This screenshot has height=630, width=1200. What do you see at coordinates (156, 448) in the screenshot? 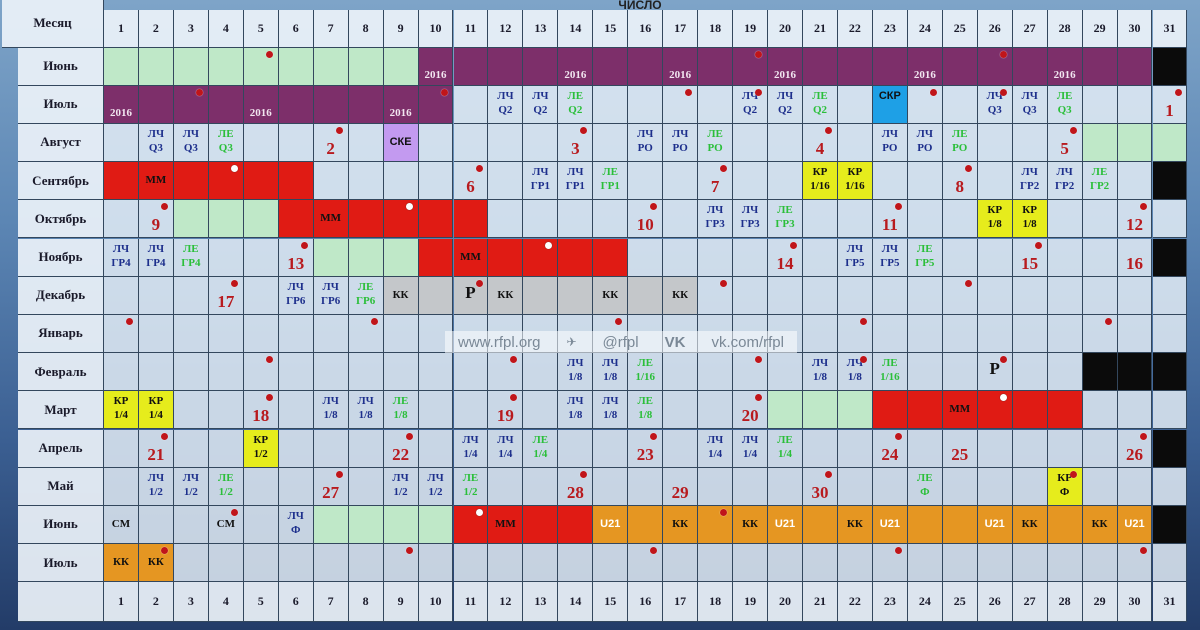
I see `day-cell: 21` at bounding box center [156, 448].